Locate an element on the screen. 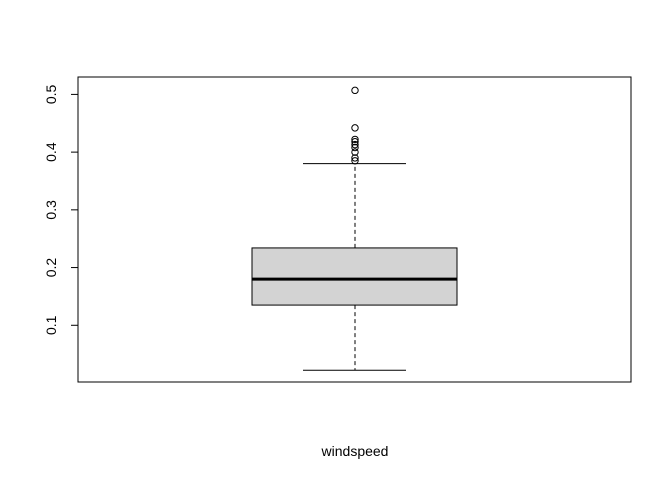 The height and width of the screenshot is (480, 672). y-tick-label: 0.5 is located at coordinates (51, 94).